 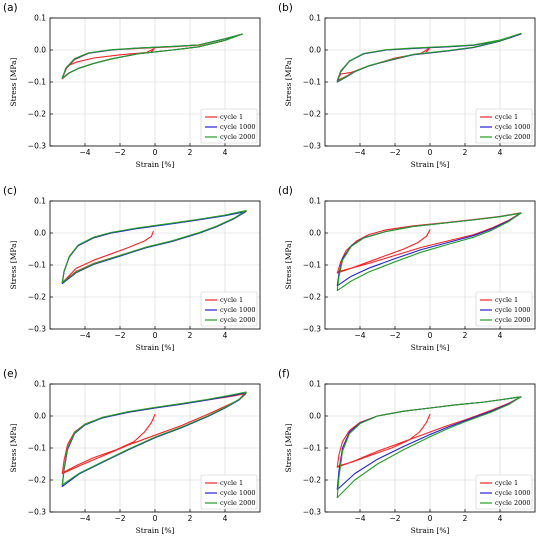 I want to click on panel-label: (c), so click(x=10, y=191).